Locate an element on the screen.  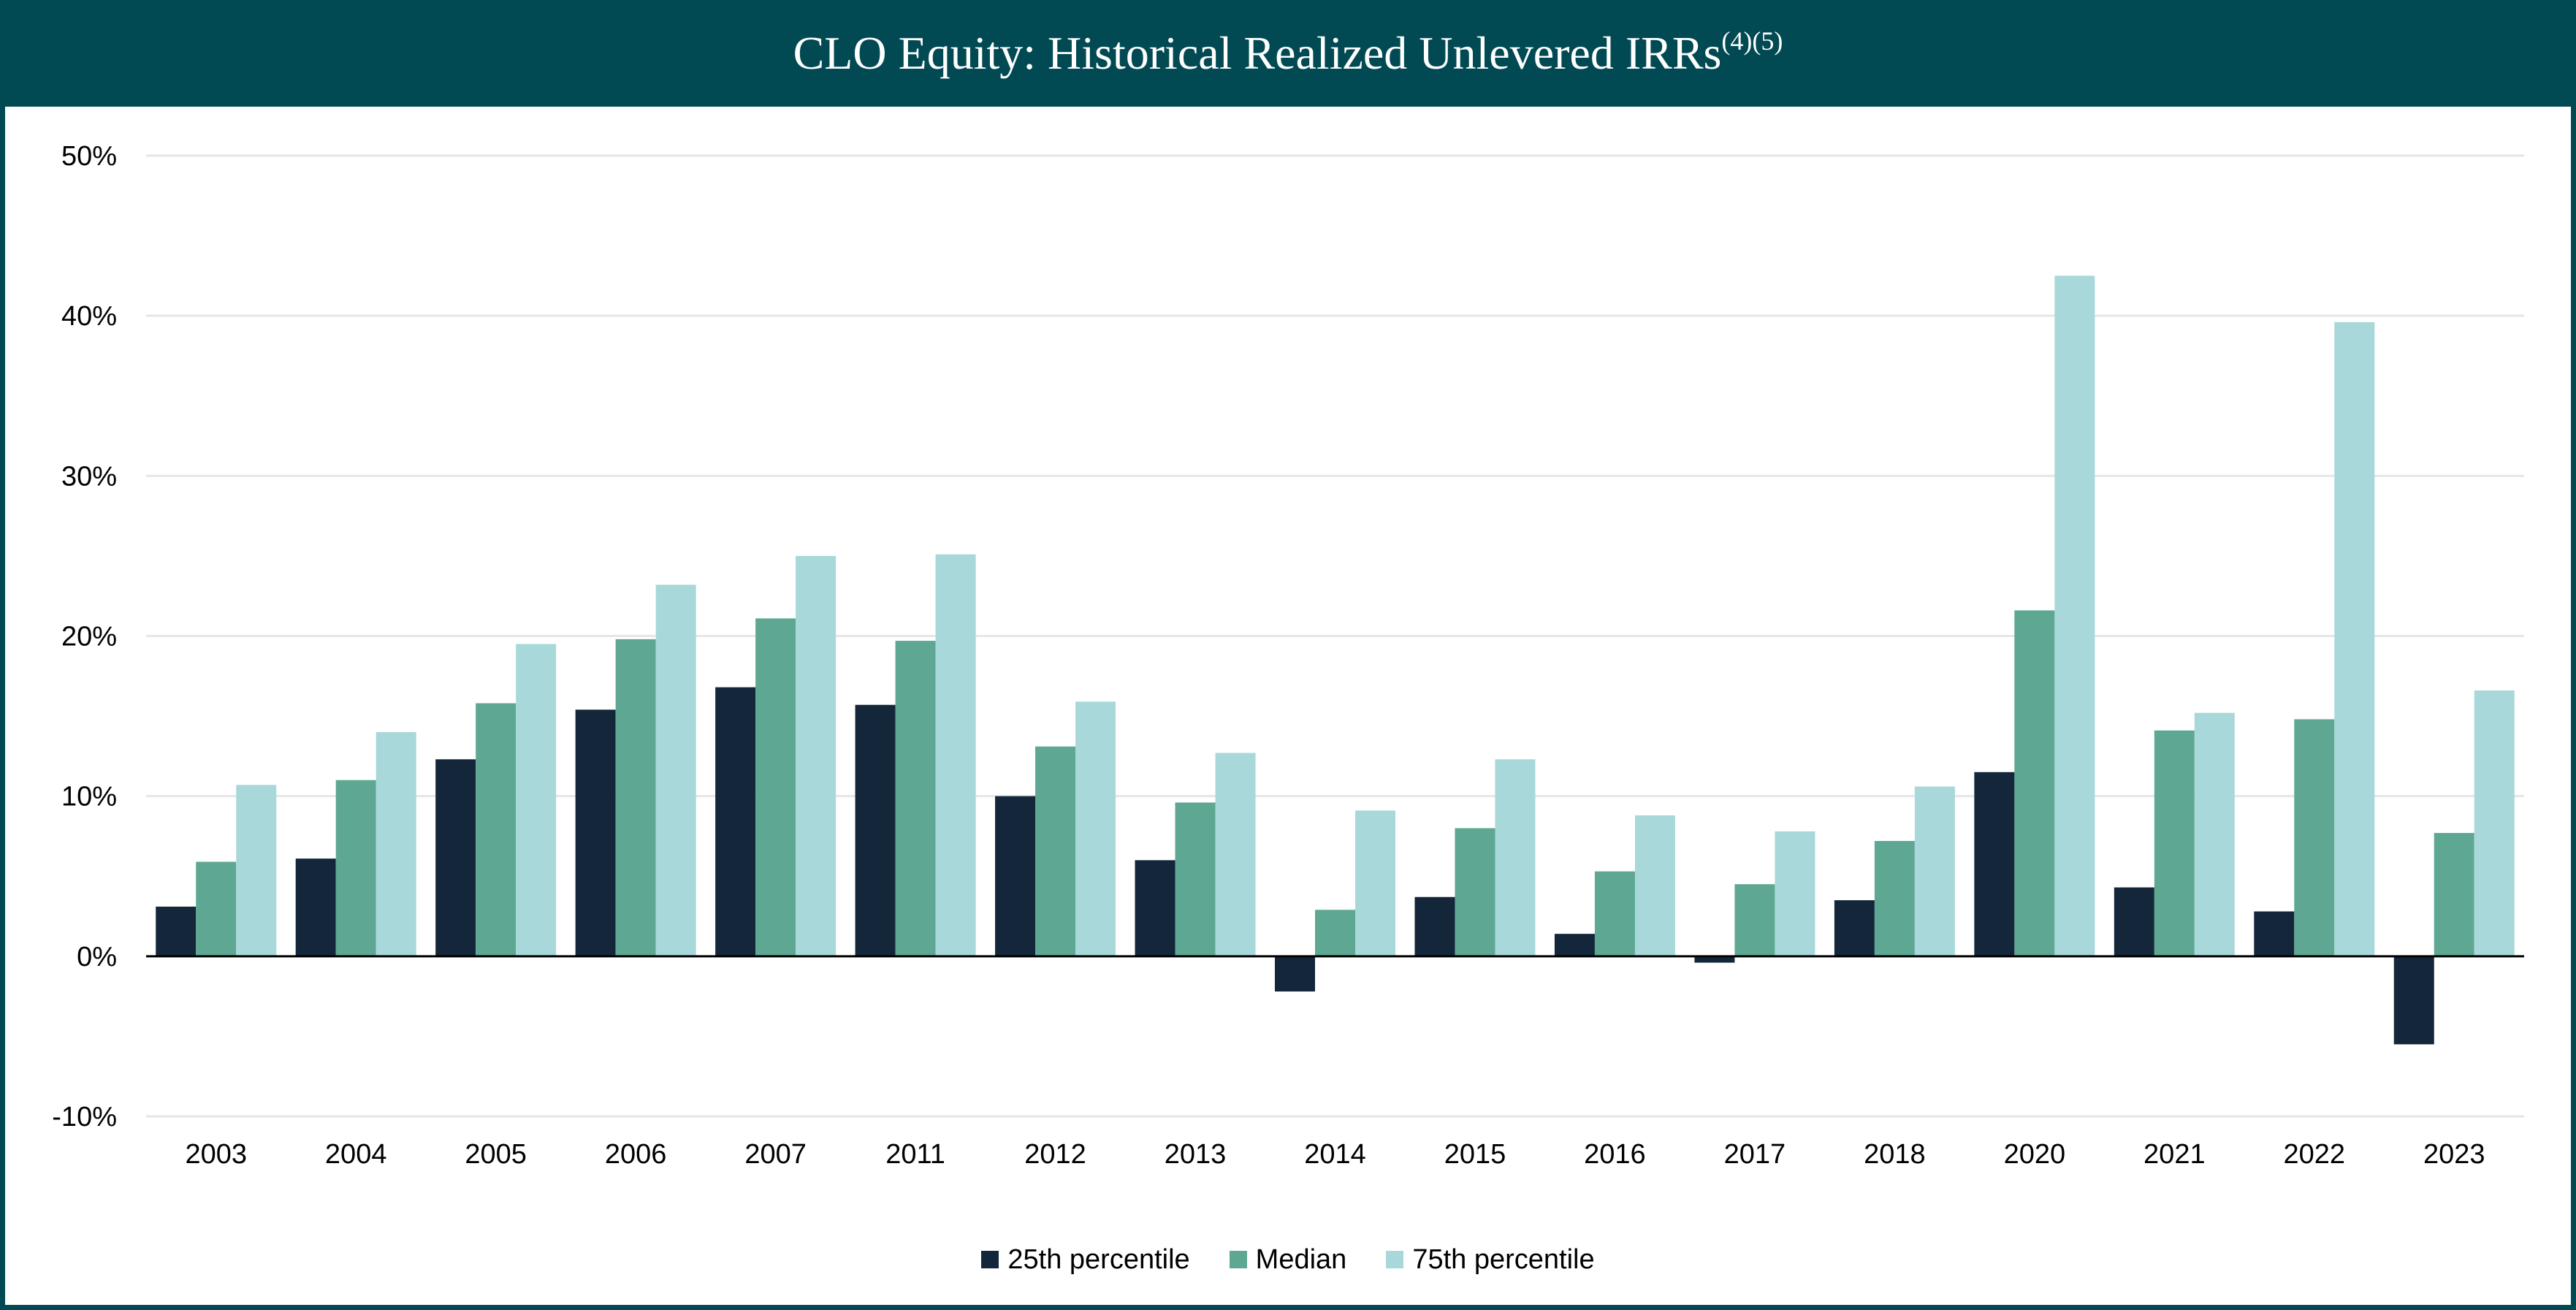
bar-25th-percentile-2017 is located at coordinates (1714, 960).